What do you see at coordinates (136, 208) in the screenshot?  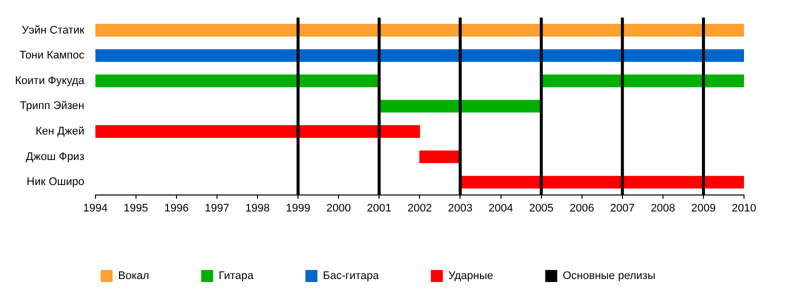 I see `x-tick-label: 1995` at bounding box center [136, 208].